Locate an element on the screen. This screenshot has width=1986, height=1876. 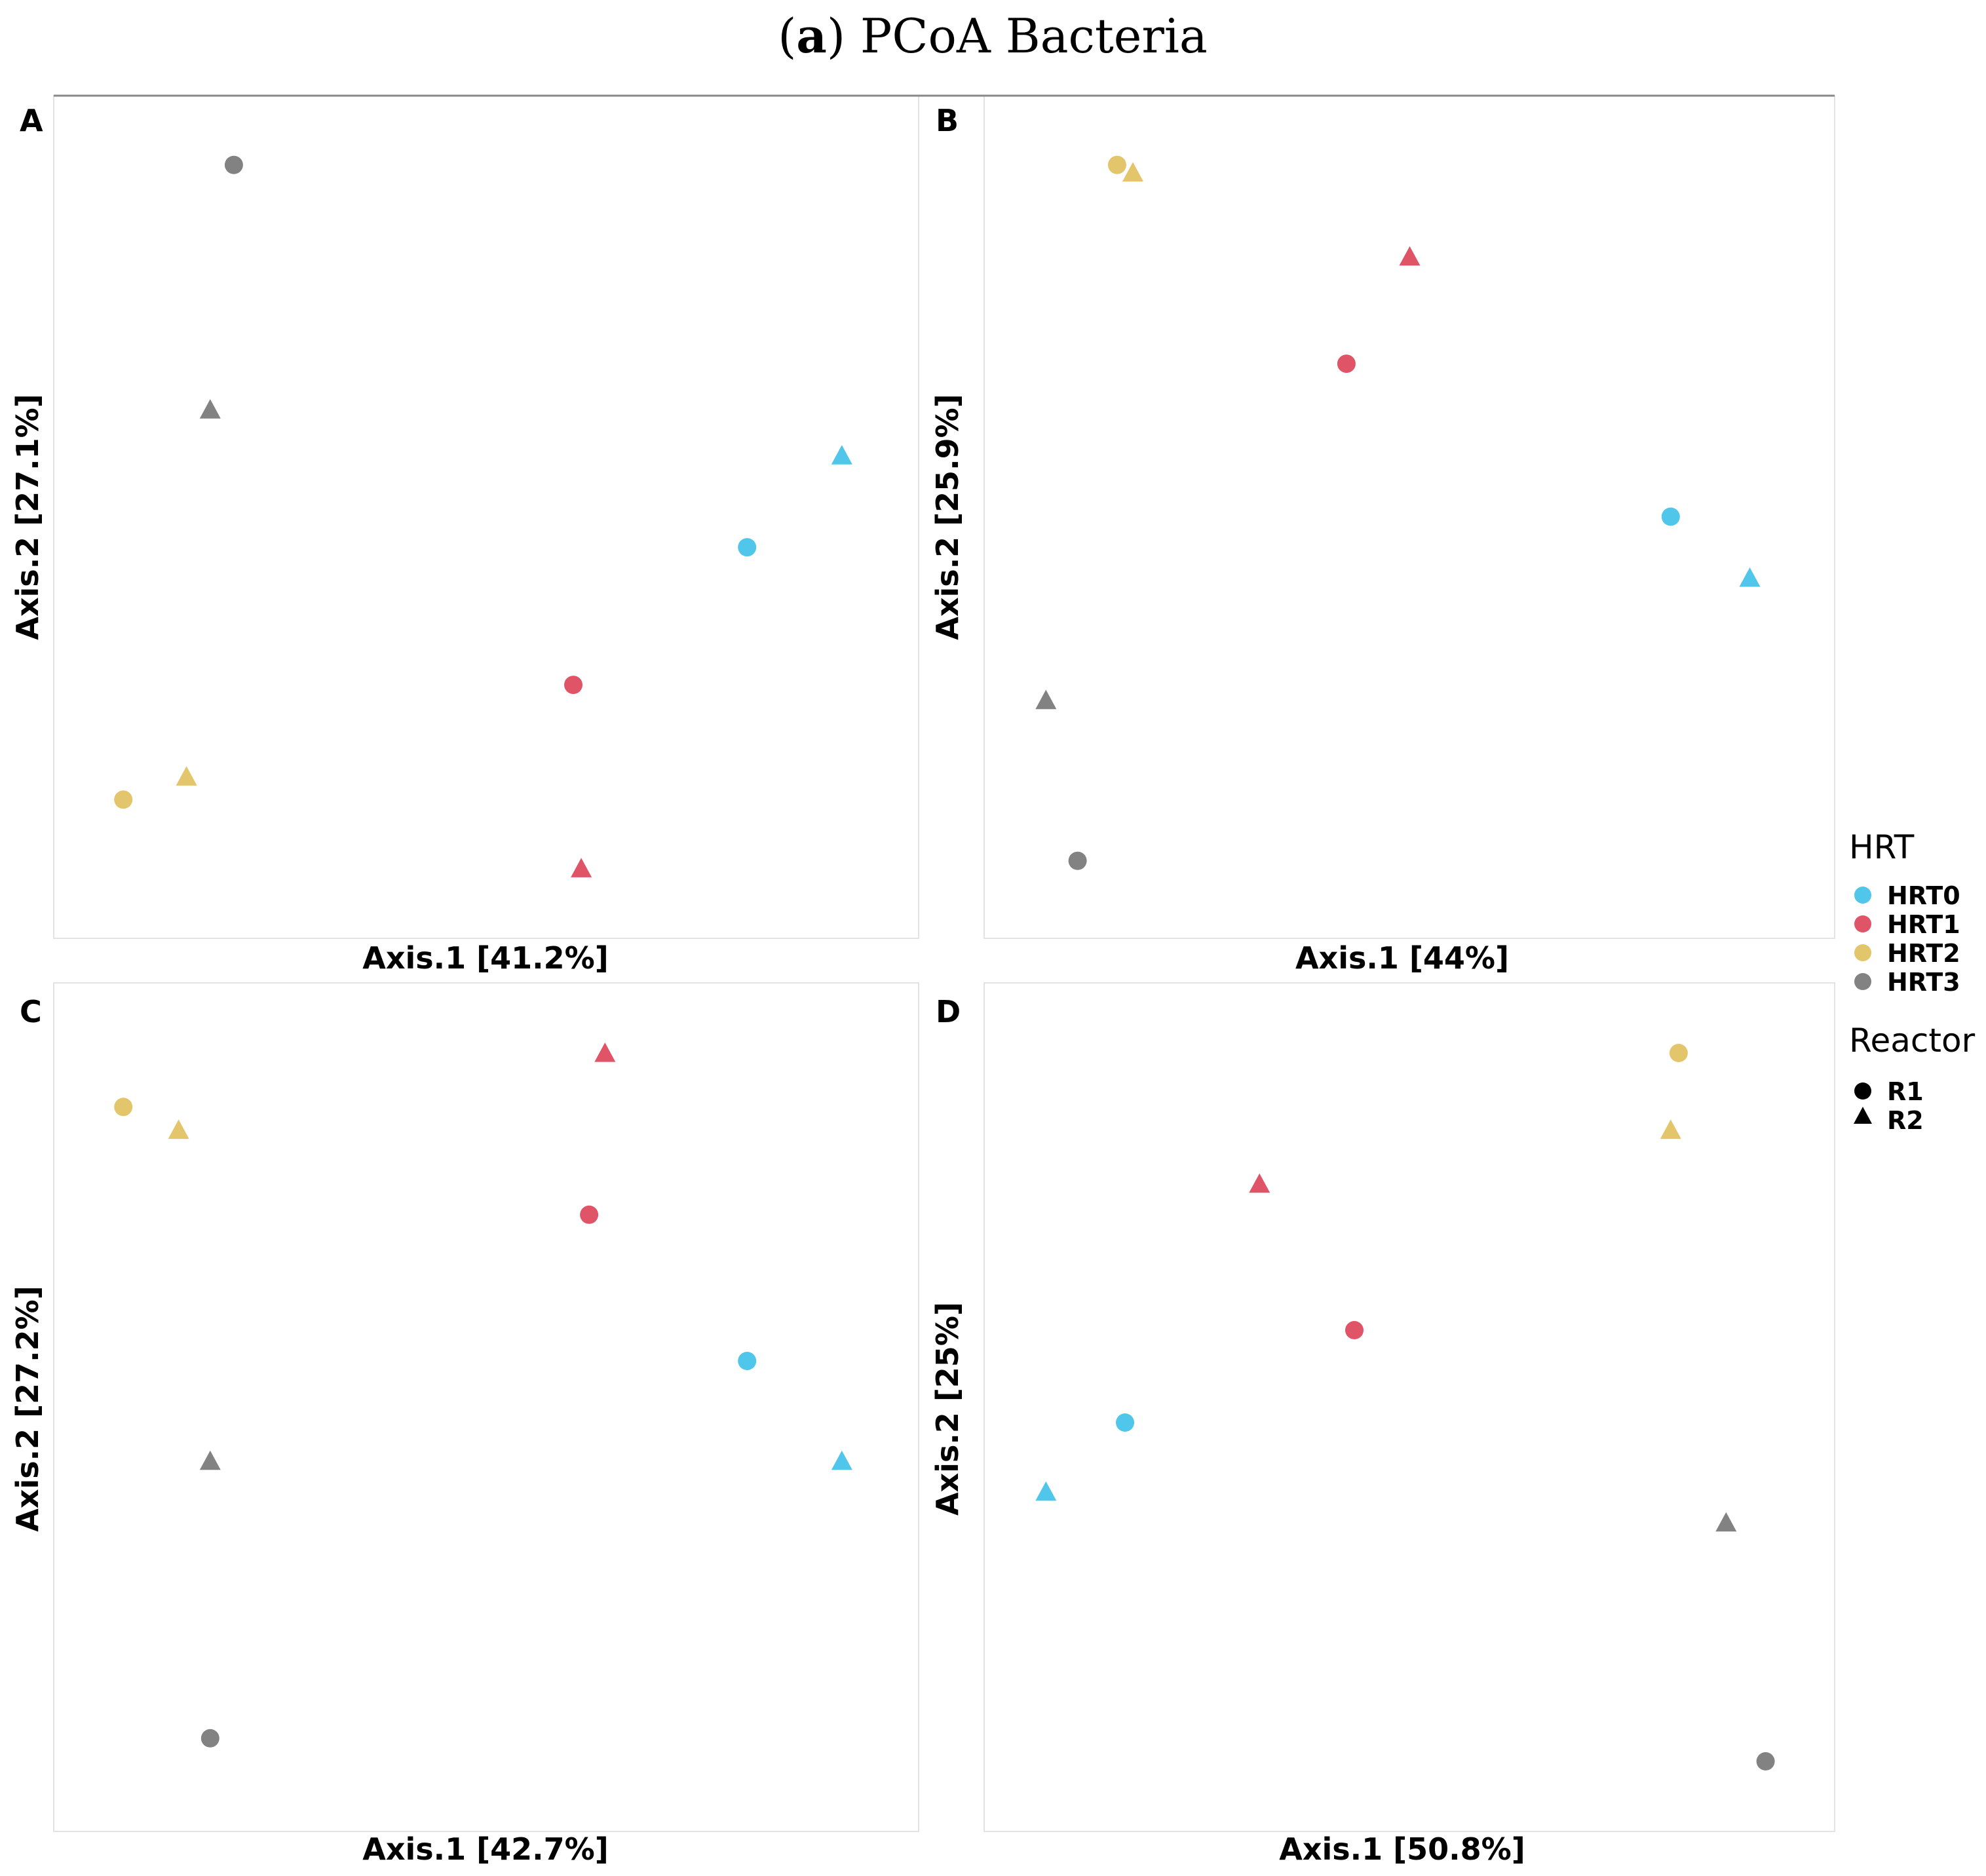
point-d-hrt1-r1 is located at coordinates (1354, 1330).